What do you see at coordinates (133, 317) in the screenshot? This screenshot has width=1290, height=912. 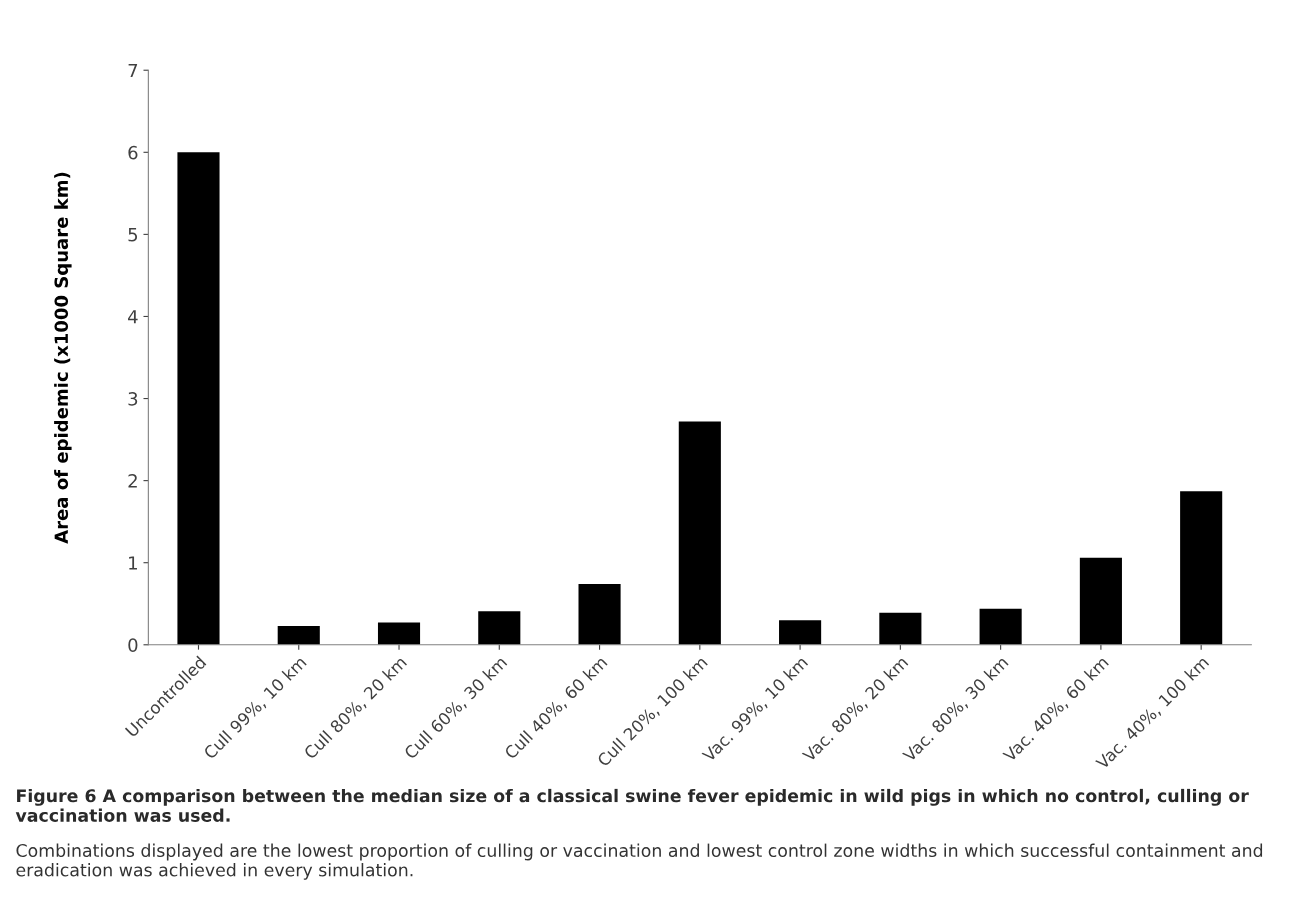 I see `y-tick-label: 4` at bounding box center [133, 317].